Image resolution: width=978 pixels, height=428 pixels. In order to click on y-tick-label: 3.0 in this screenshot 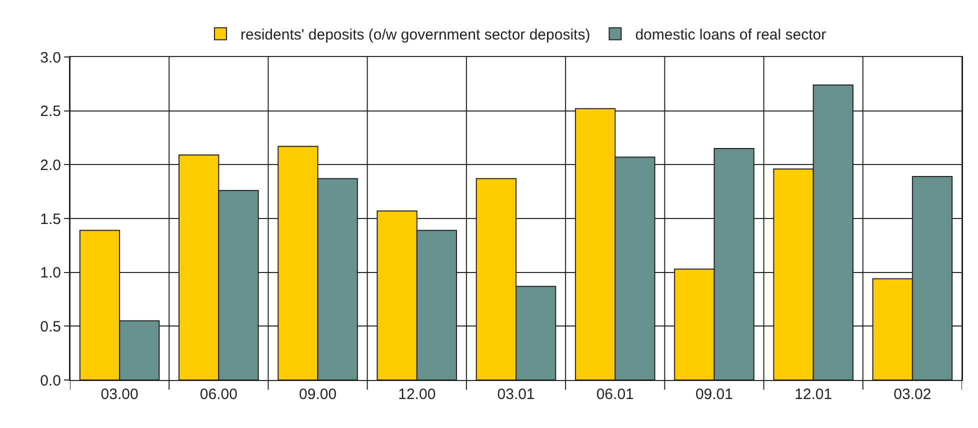, I will do `click(50, 57)`.